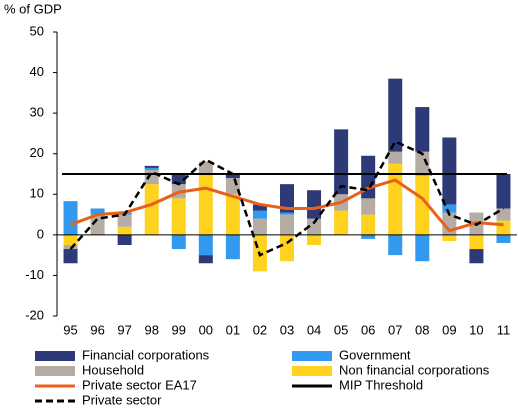 The image size is (518, 410). What do you see at coordinates (260, 329) in the screenshot?
I see `x-tick-label: 02` at bounding box center [260, 329].